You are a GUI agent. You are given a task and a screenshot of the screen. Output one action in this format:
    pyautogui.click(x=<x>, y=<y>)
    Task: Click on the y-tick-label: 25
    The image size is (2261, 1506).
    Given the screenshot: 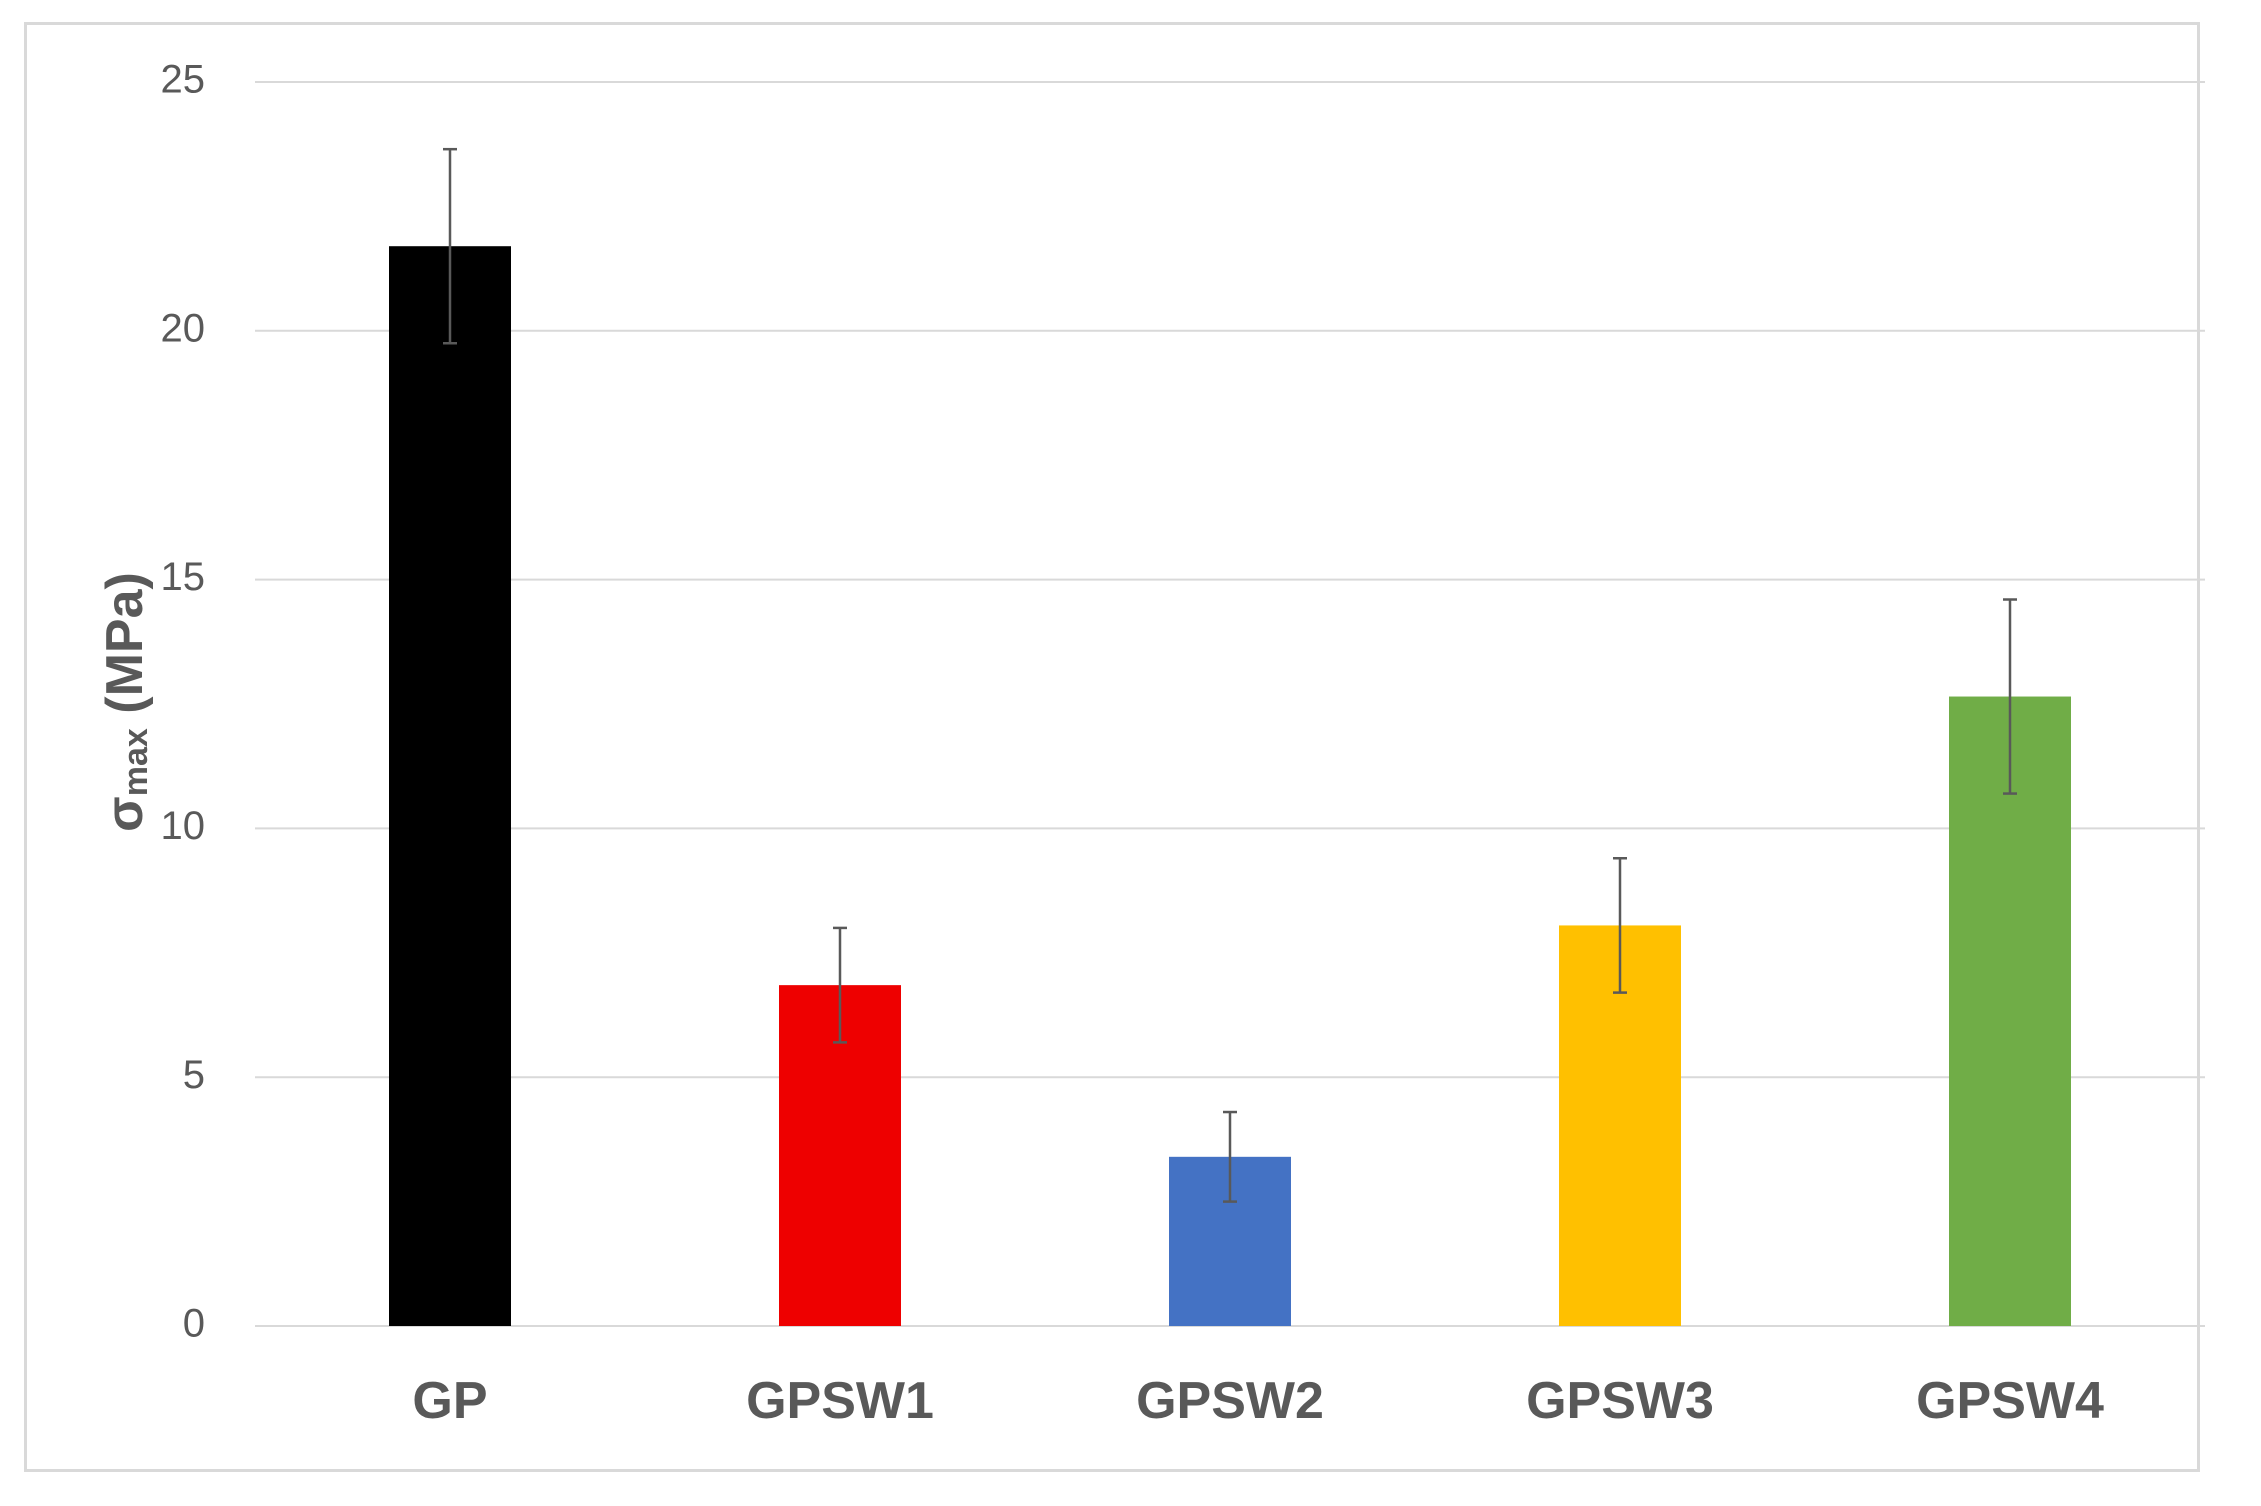 What is the action you would take?
    pyautogui.click(x=183, y=80)
    